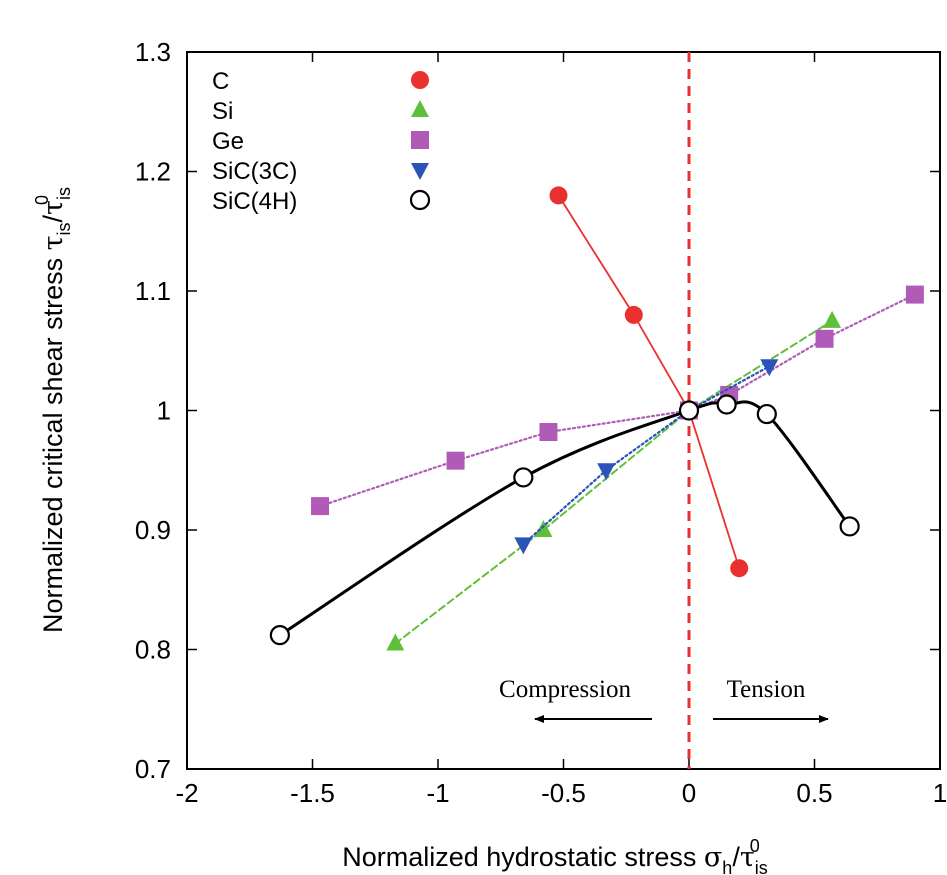 The image size is (947, 875). I want to click on legend-item-c: C, so click(320, 81).